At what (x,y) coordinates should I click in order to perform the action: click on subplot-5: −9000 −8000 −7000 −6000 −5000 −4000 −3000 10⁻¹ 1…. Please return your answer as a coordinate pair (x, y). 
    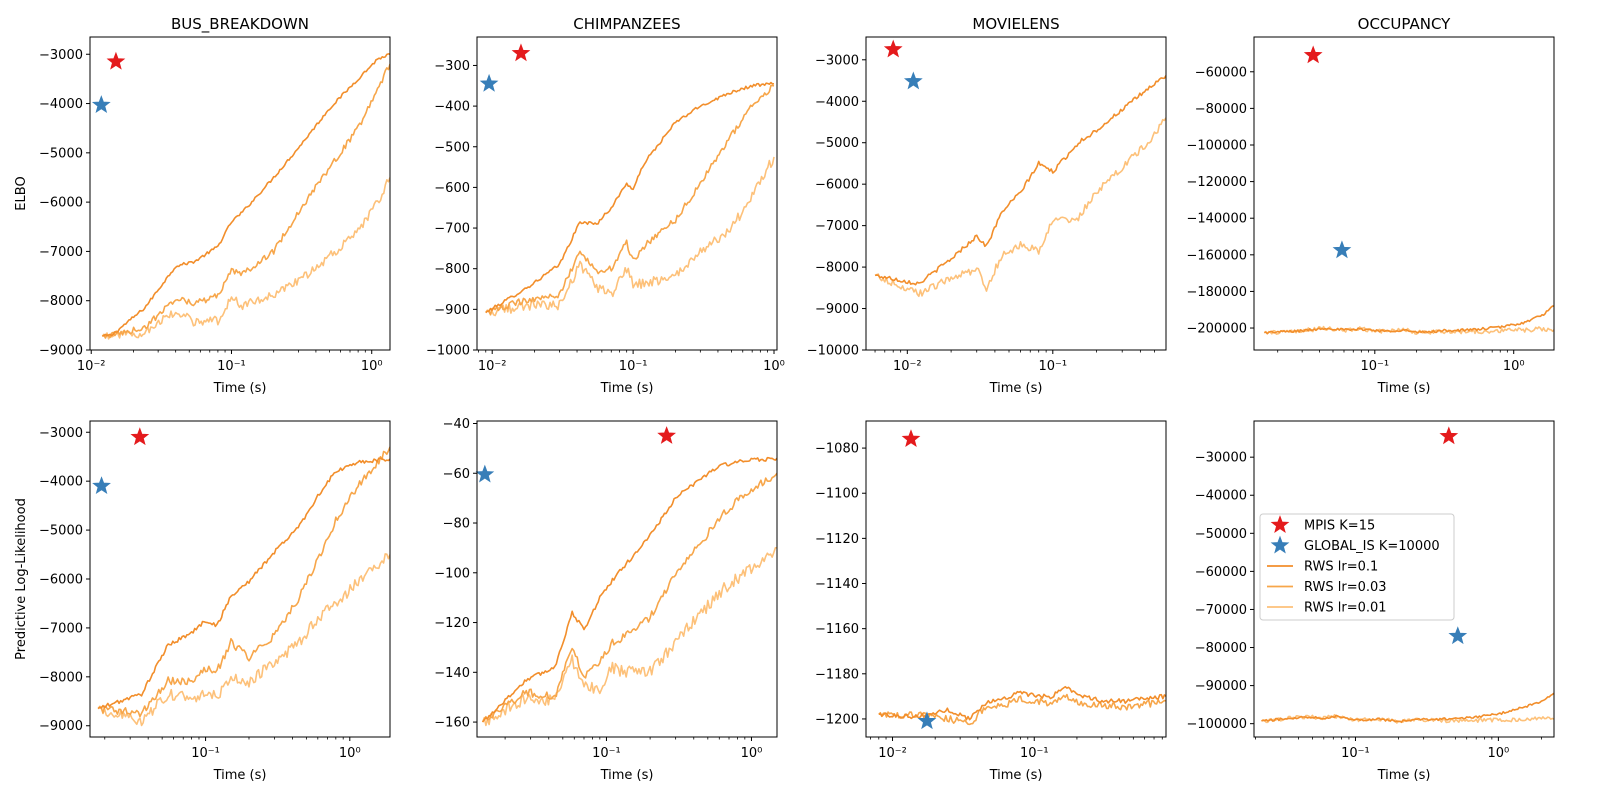
    Looking at the image, I should click on (202, 601).